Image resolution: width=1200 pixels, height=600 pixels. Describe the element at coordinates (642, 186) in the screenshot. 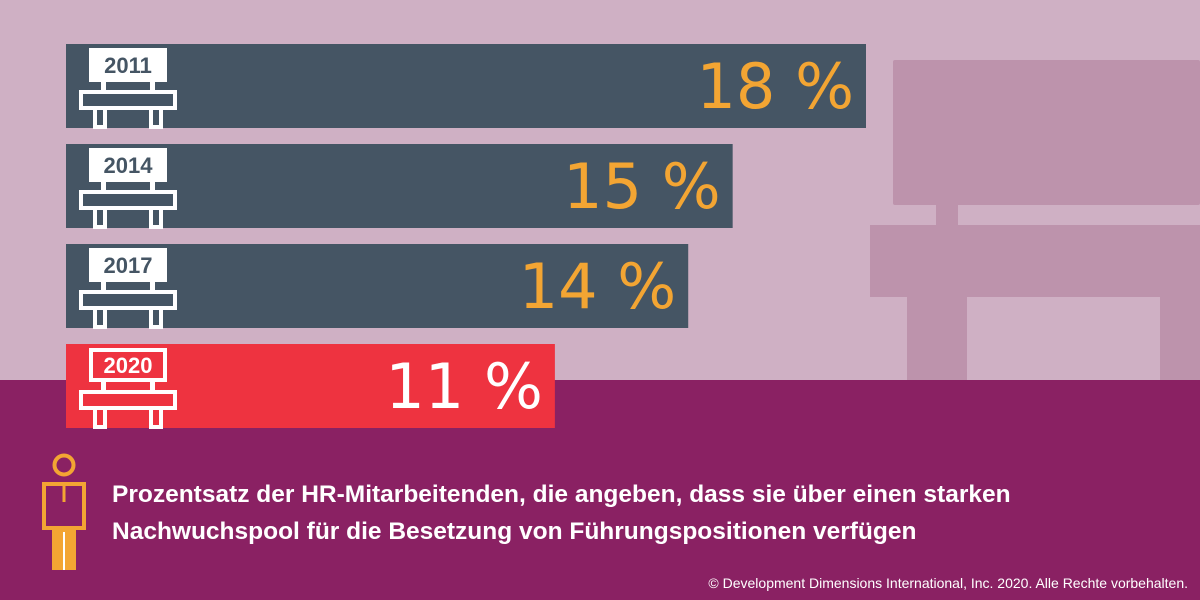

I see `value-label-2014: 15 %` at that location.